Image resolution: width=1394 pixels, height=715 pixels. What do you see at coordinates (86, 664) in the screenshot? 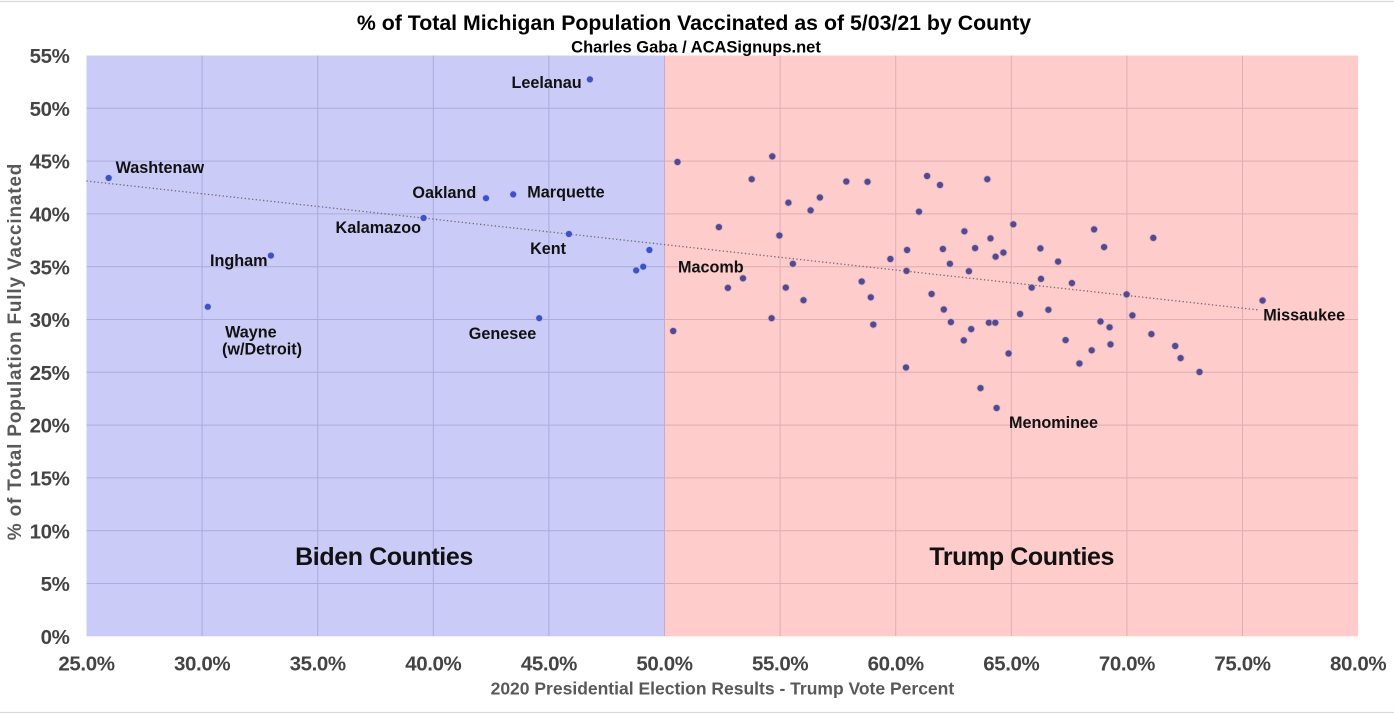
I see `svg-text: 25.0%` at bounding box center [86, 664].